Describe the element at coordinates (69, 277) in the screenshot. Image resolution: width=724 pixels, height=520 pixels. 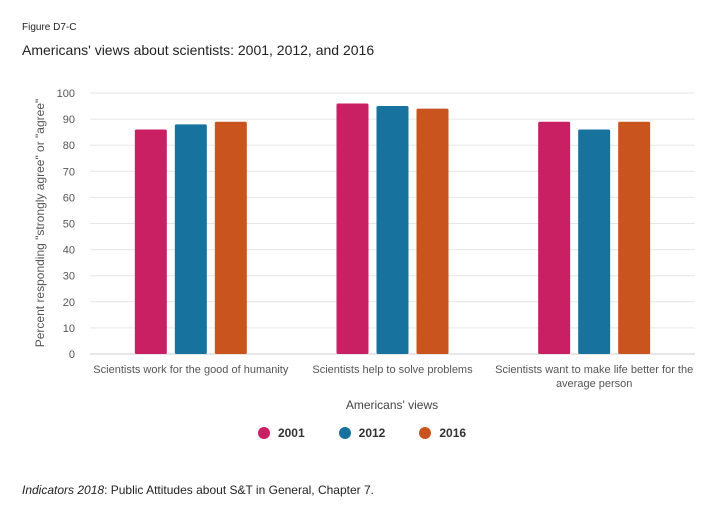
I see `y-tick-label: 30` at that location.